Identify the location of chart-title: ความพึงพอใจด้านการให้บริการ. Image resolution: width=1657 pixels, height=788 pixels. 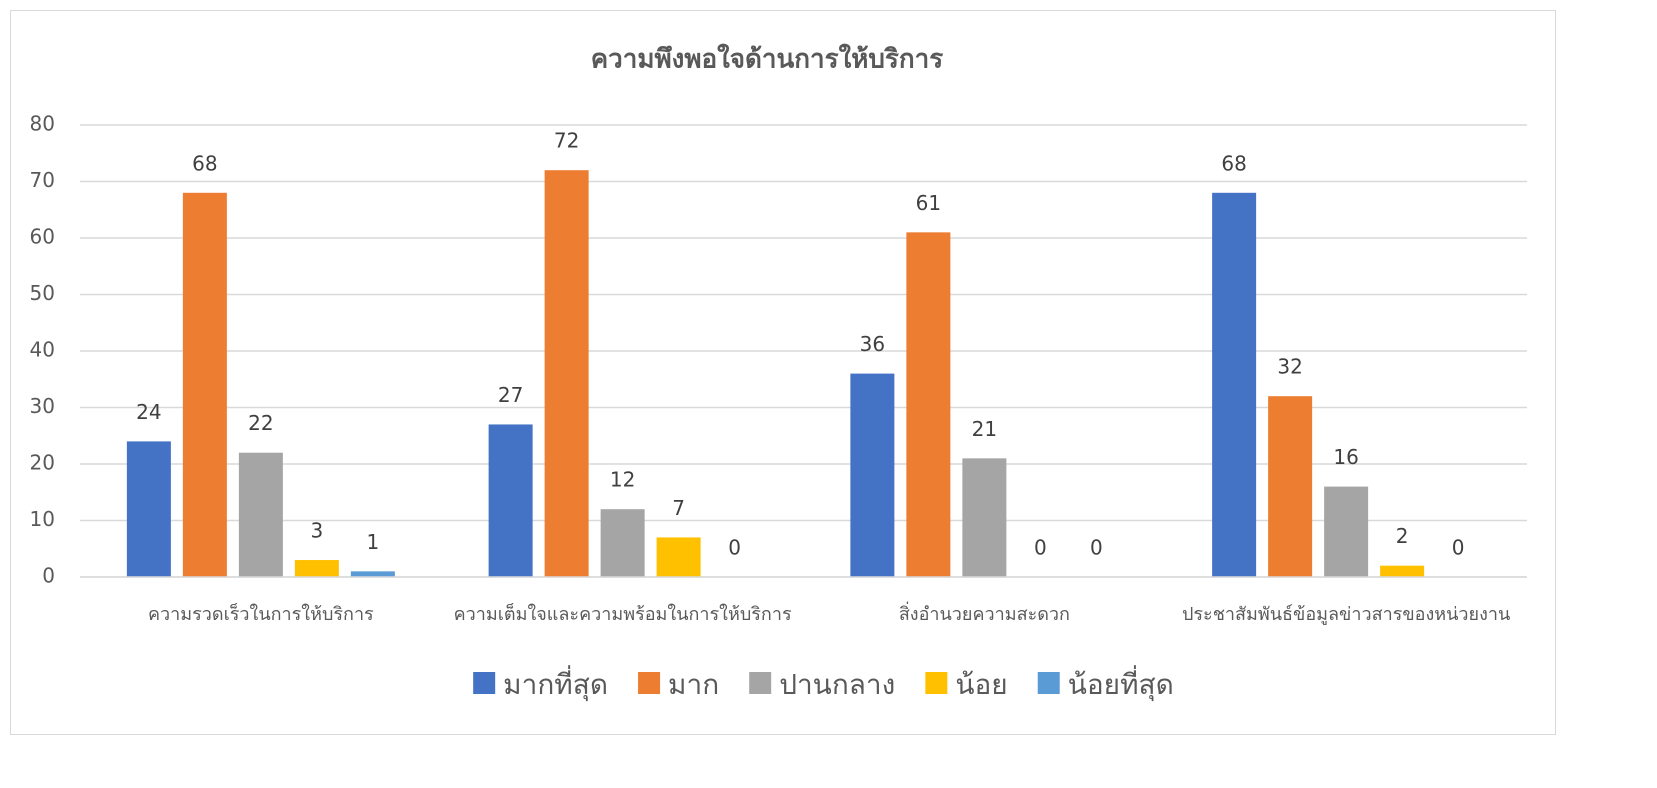
(767, 59).